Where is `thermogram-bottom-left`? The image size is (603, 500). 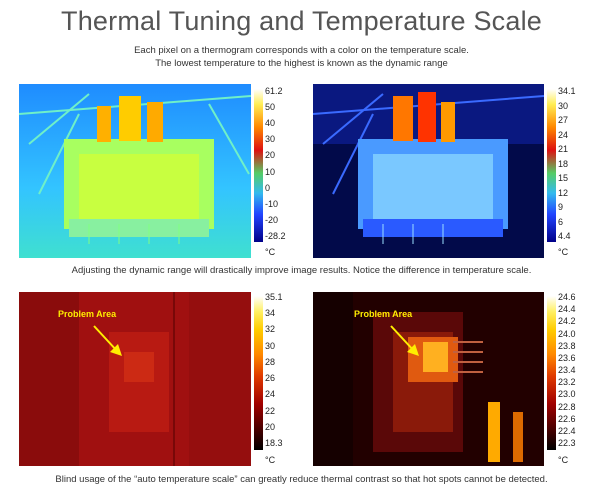
thermogram-bottom-left is located at coordinates (135, 379).